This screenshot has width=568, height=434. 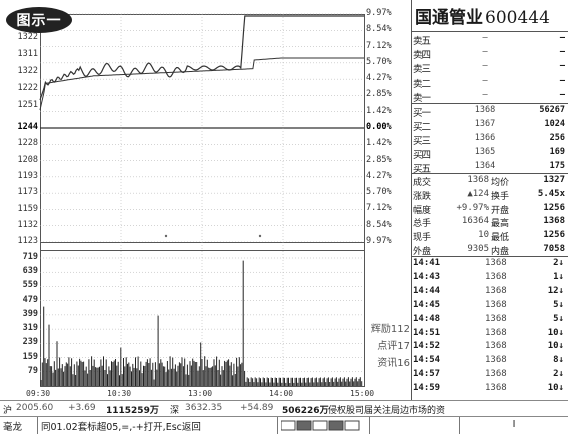 I want to click on stat-label: 外盘, so click(x=422, y=252).